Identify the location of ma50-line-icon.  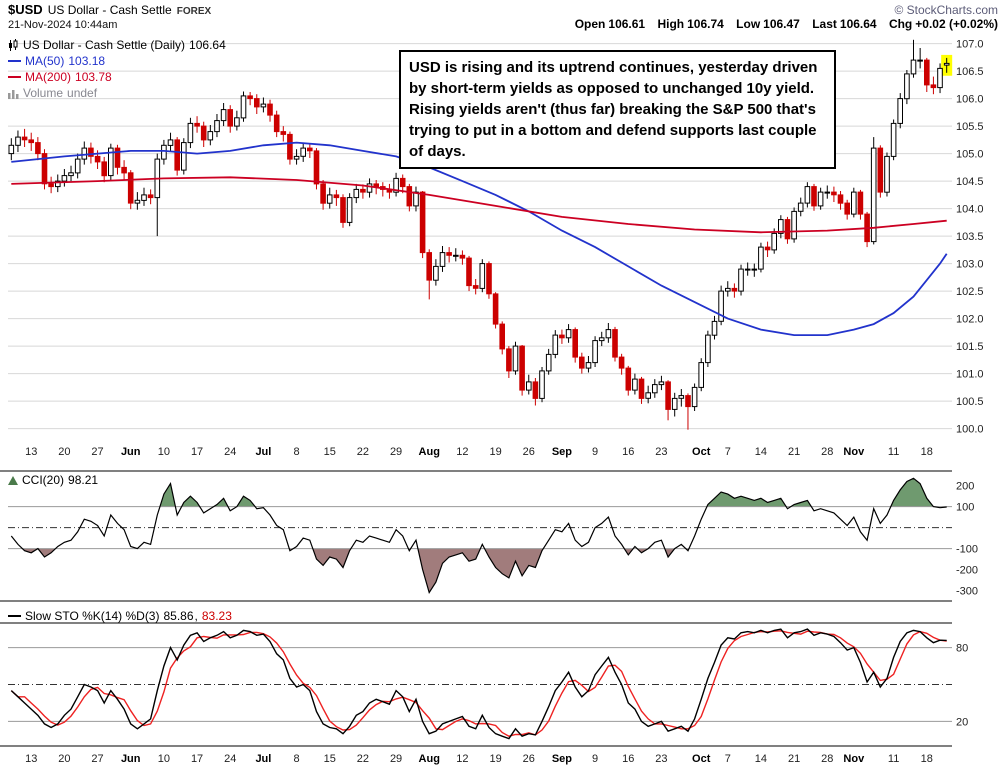
(14, 61).